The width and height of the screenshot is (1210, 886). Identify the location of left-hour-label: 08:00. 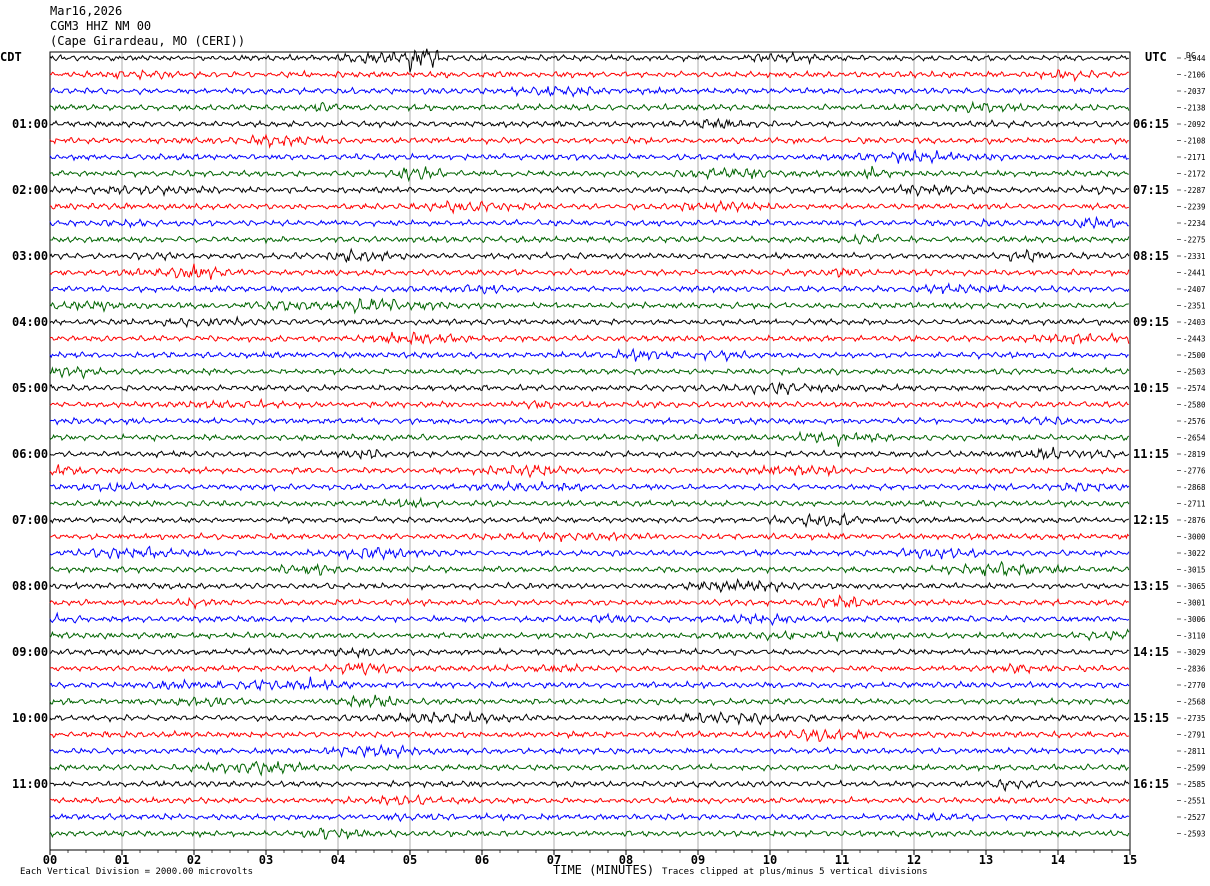
(30, 586).